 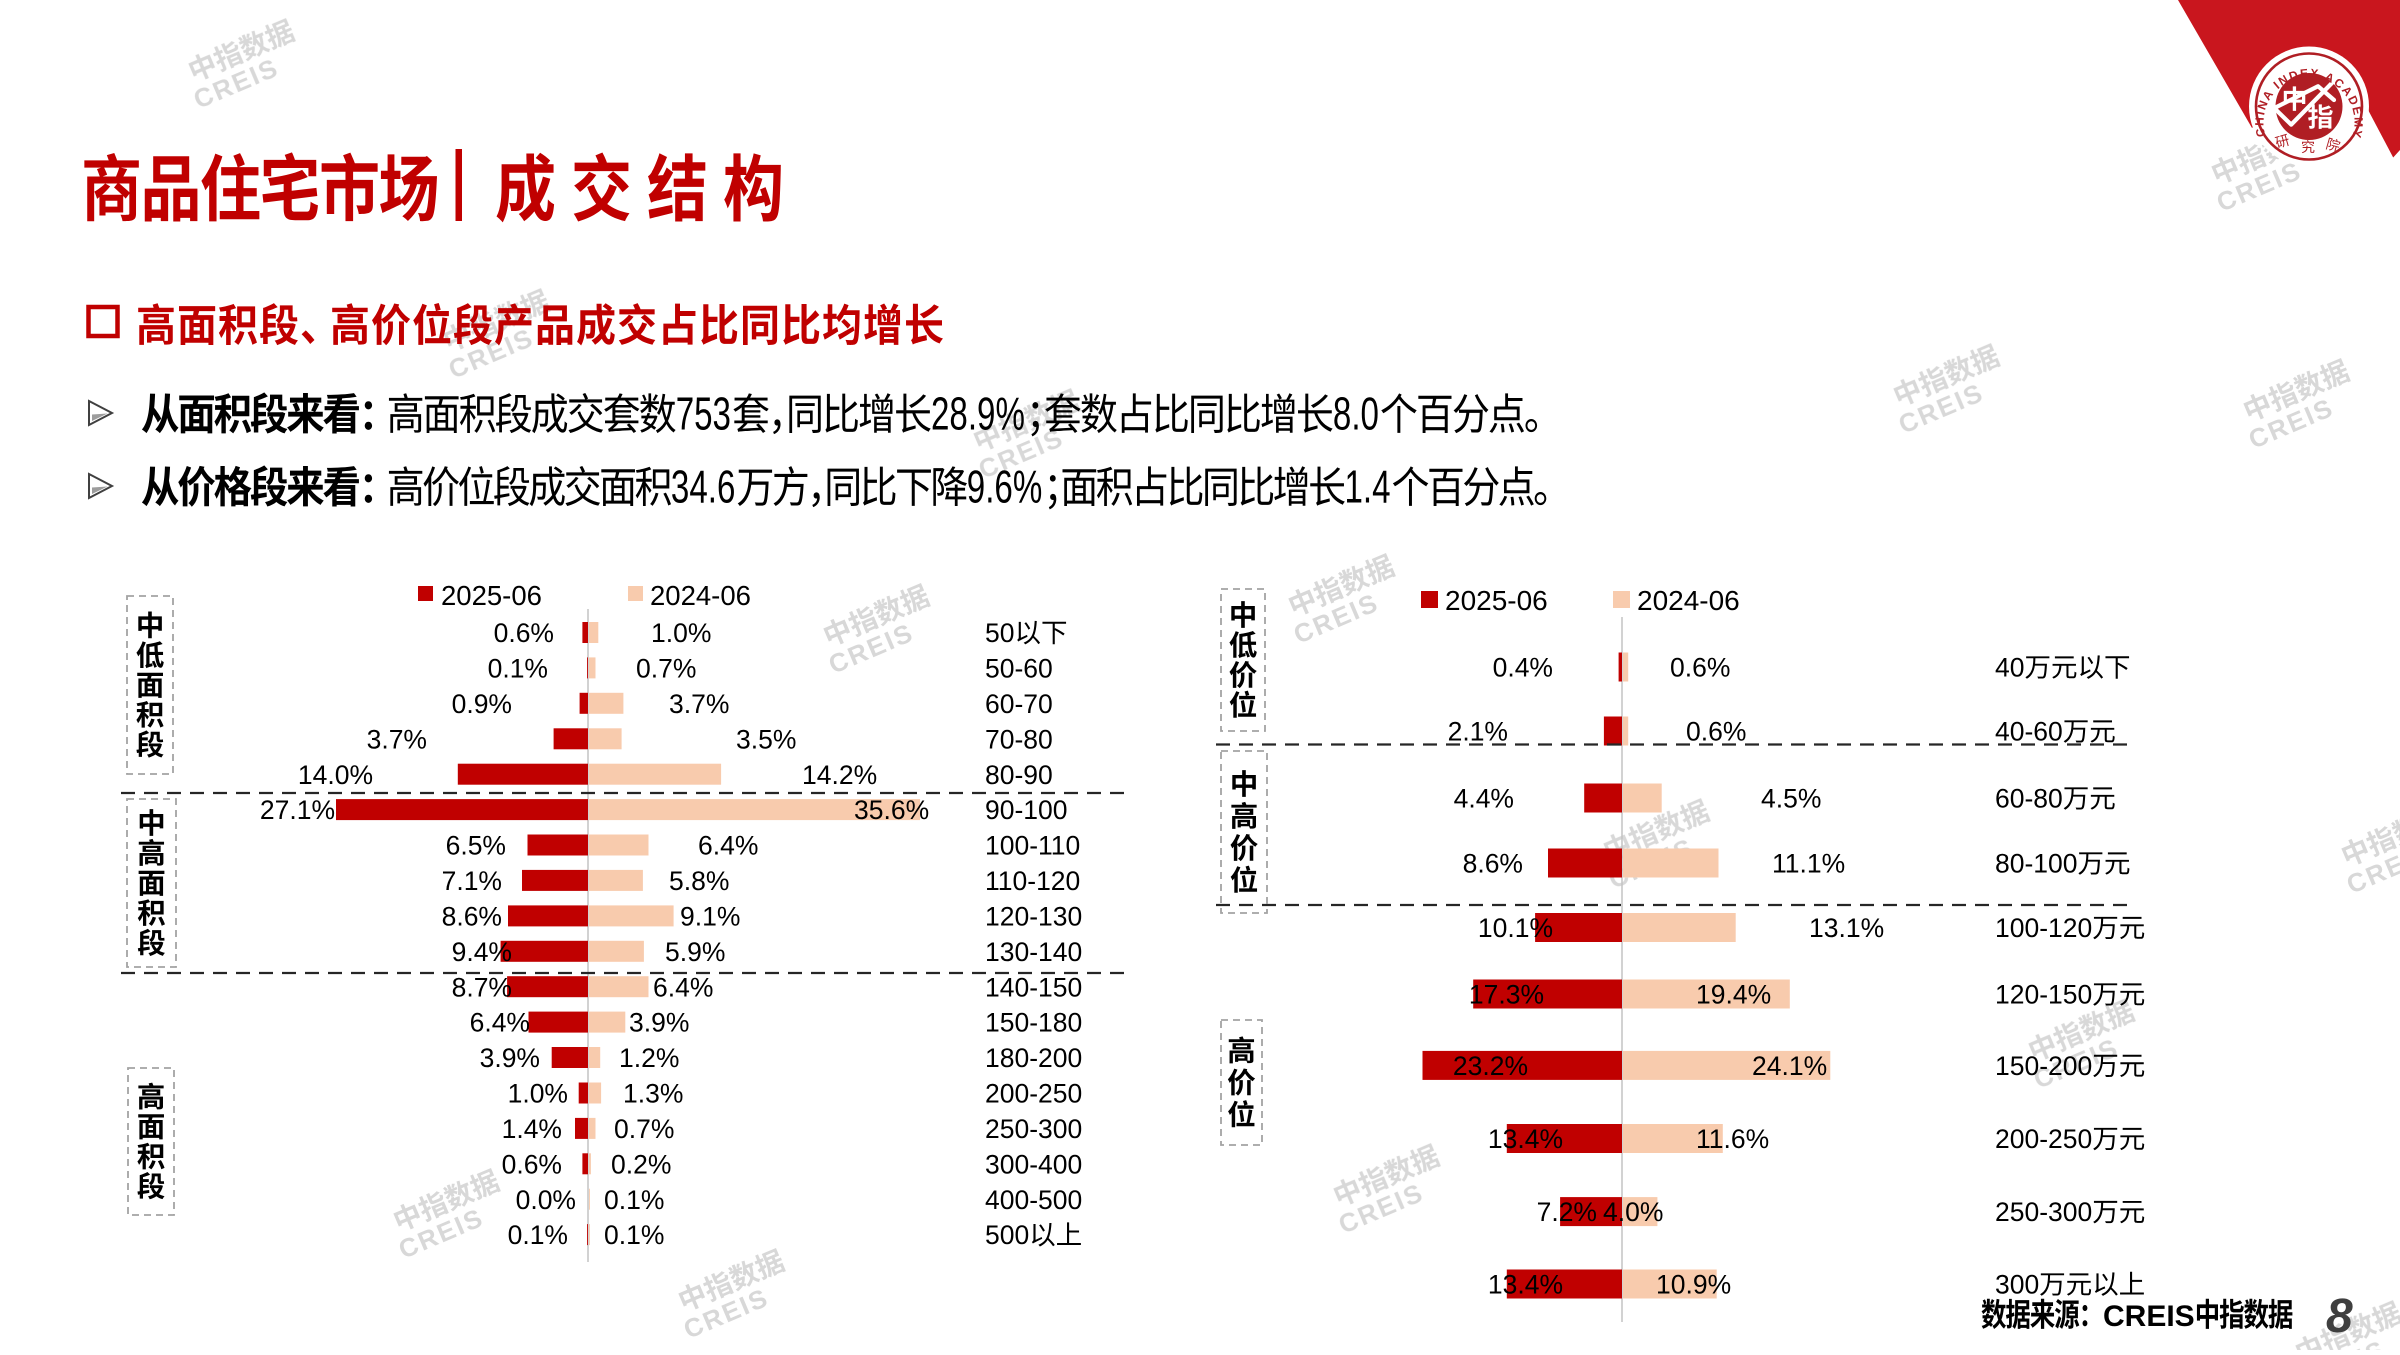 What do you see at coordinates (1846, 928) in the screenshot?
I see `svg-text: 13.1%` at bounding box center [1846, 928].